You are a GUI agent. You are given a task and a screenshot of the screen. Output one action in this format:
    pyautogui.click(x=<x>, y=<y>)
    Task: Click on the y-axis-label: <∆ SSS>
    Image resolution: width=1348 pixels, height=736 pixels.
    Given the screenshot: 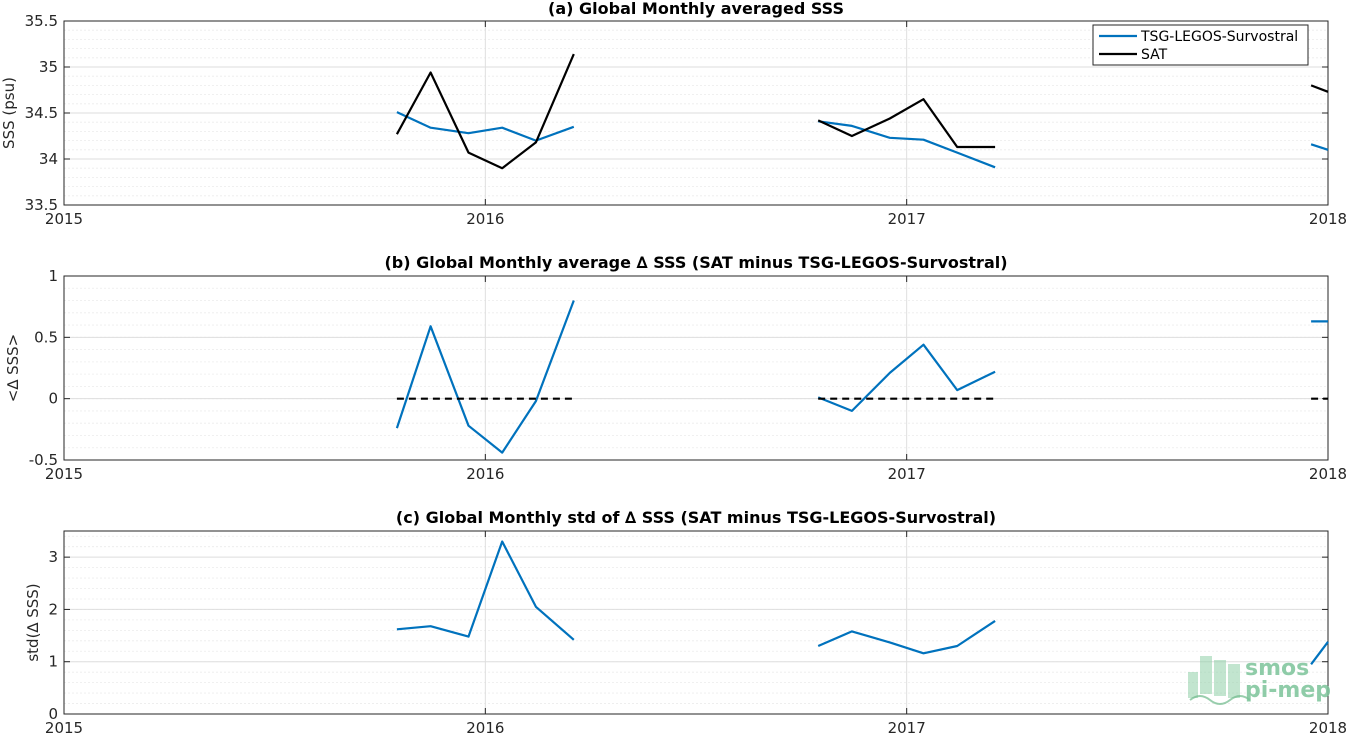 What is the action you would take?
    pyautogui.click(x=13, y=368)
    